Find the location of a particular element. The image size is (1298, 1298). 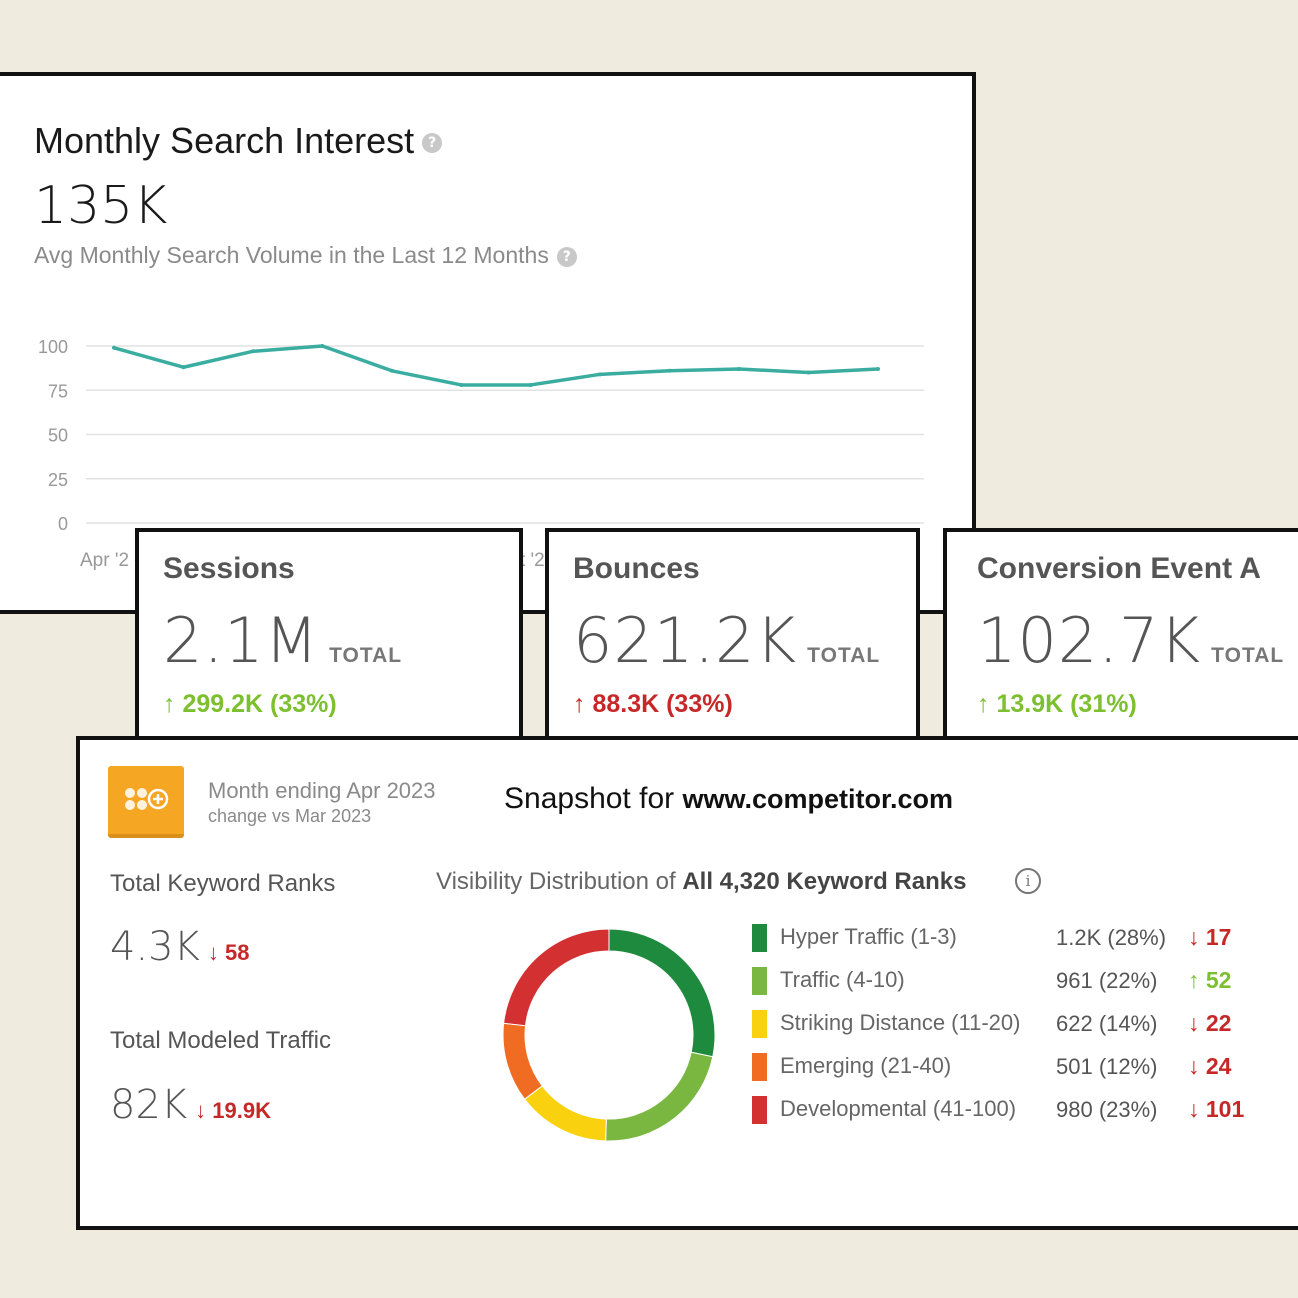

legend-label: Traffic (4-10) is located at coordinates (842, 979).